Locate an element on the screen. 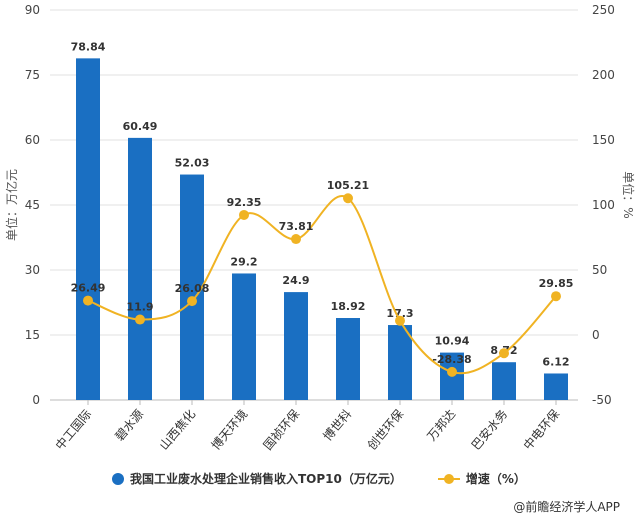 The height and width of the screenshot is (520, 640). y-tick-label: 90 is located at coordinates (32, 10).